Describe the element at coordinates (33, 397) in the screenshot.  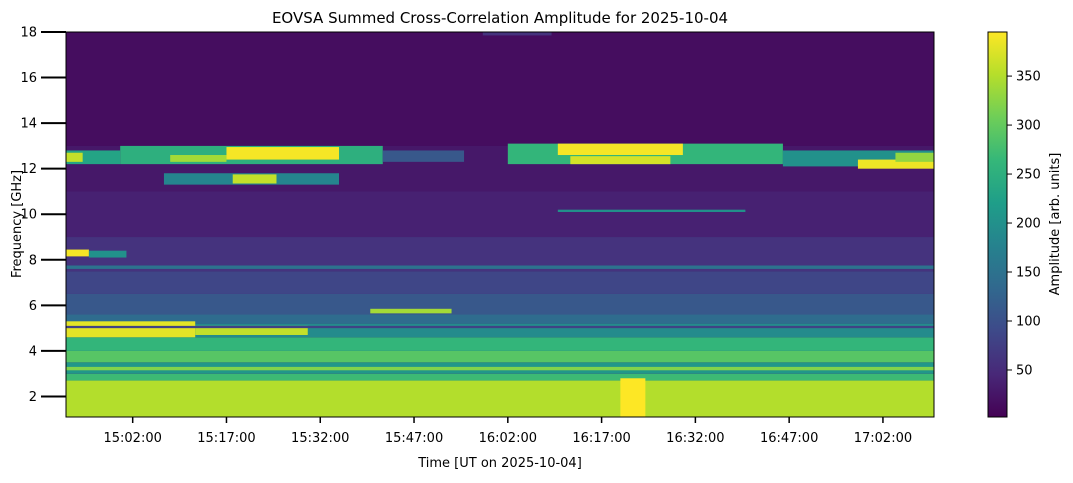
I see `y-tick-label: 2` at that location.